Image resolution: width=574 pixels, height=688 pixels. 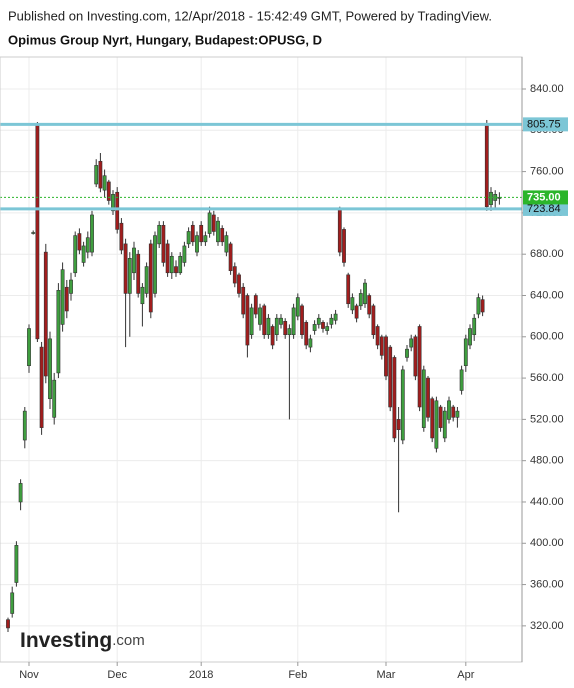 I want to click on x-tick-label: Nov, so click(x=29, y=675).